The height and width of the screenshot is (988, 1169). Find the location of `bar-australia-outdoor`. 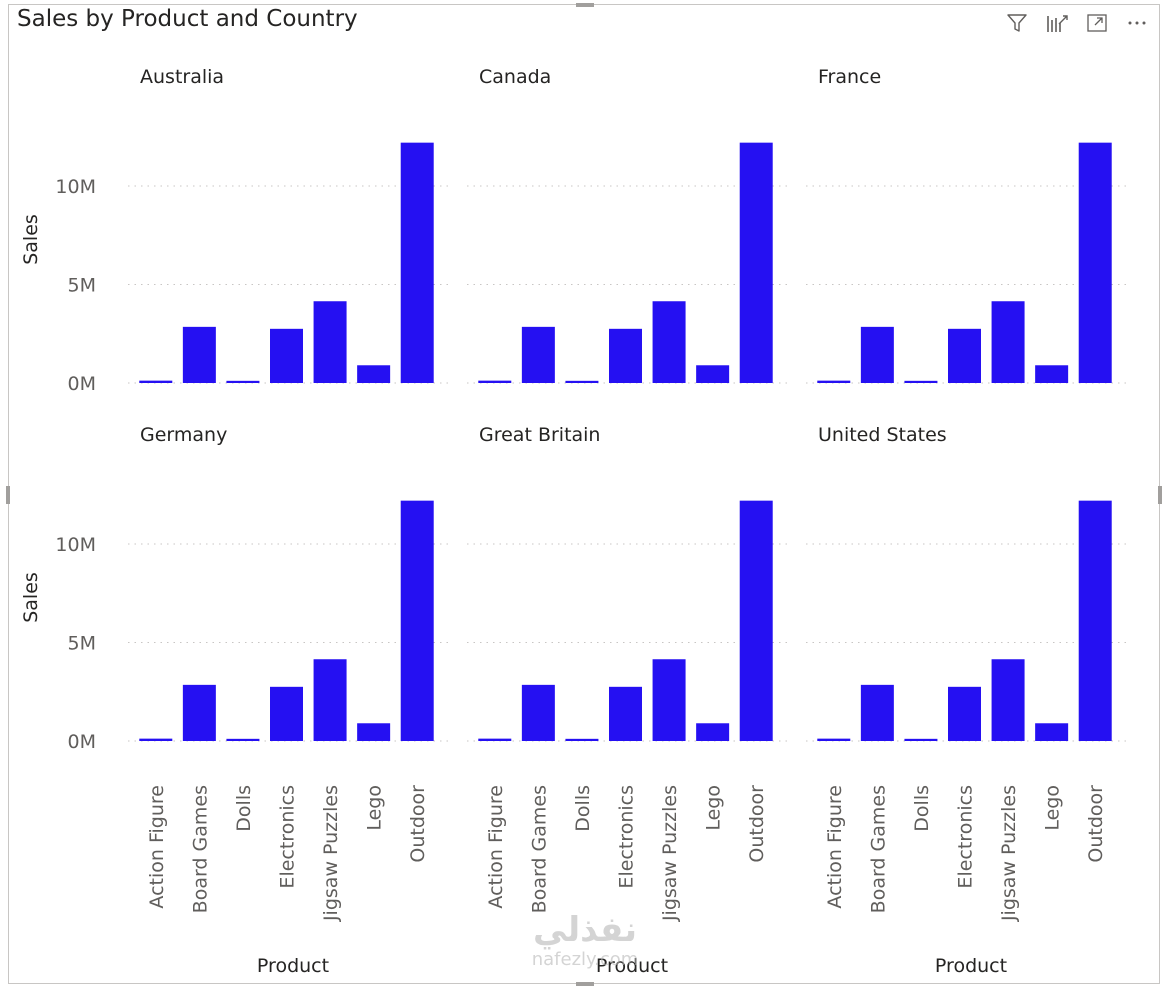

bar-australia-outdoor is located at coordinates (417, 262).